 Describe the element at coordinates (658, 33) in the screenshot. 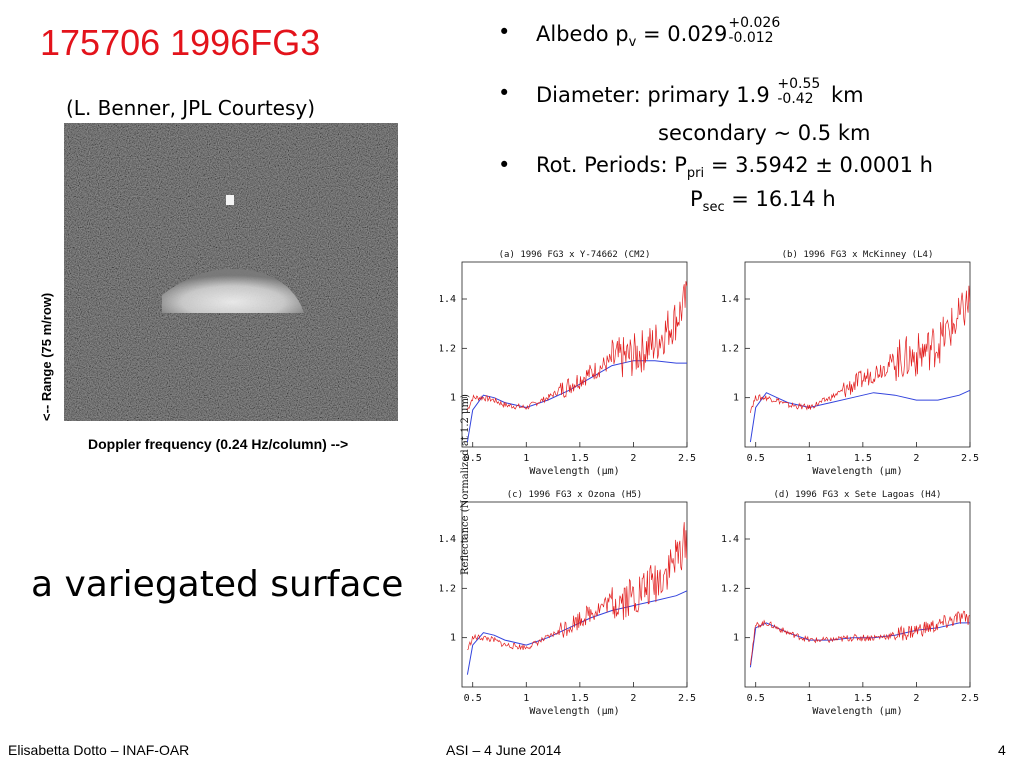

I see `albedo-text: Albedo pv = 0.029 +0.026 -0.012` at that location.